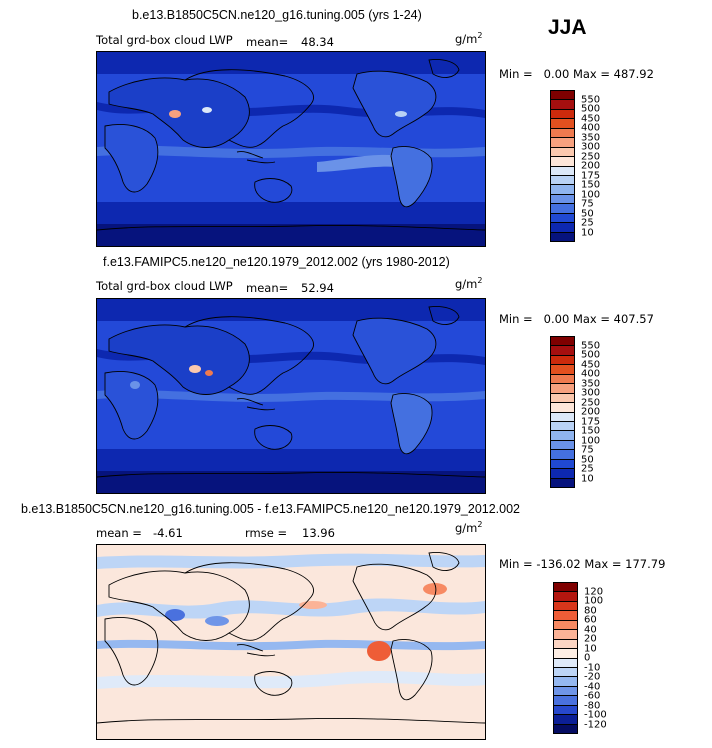  What do you see at coordinates (594, 601) in the screenshot?
I see `colorbar-tick-label: 100` at bounding box center [594, 601].